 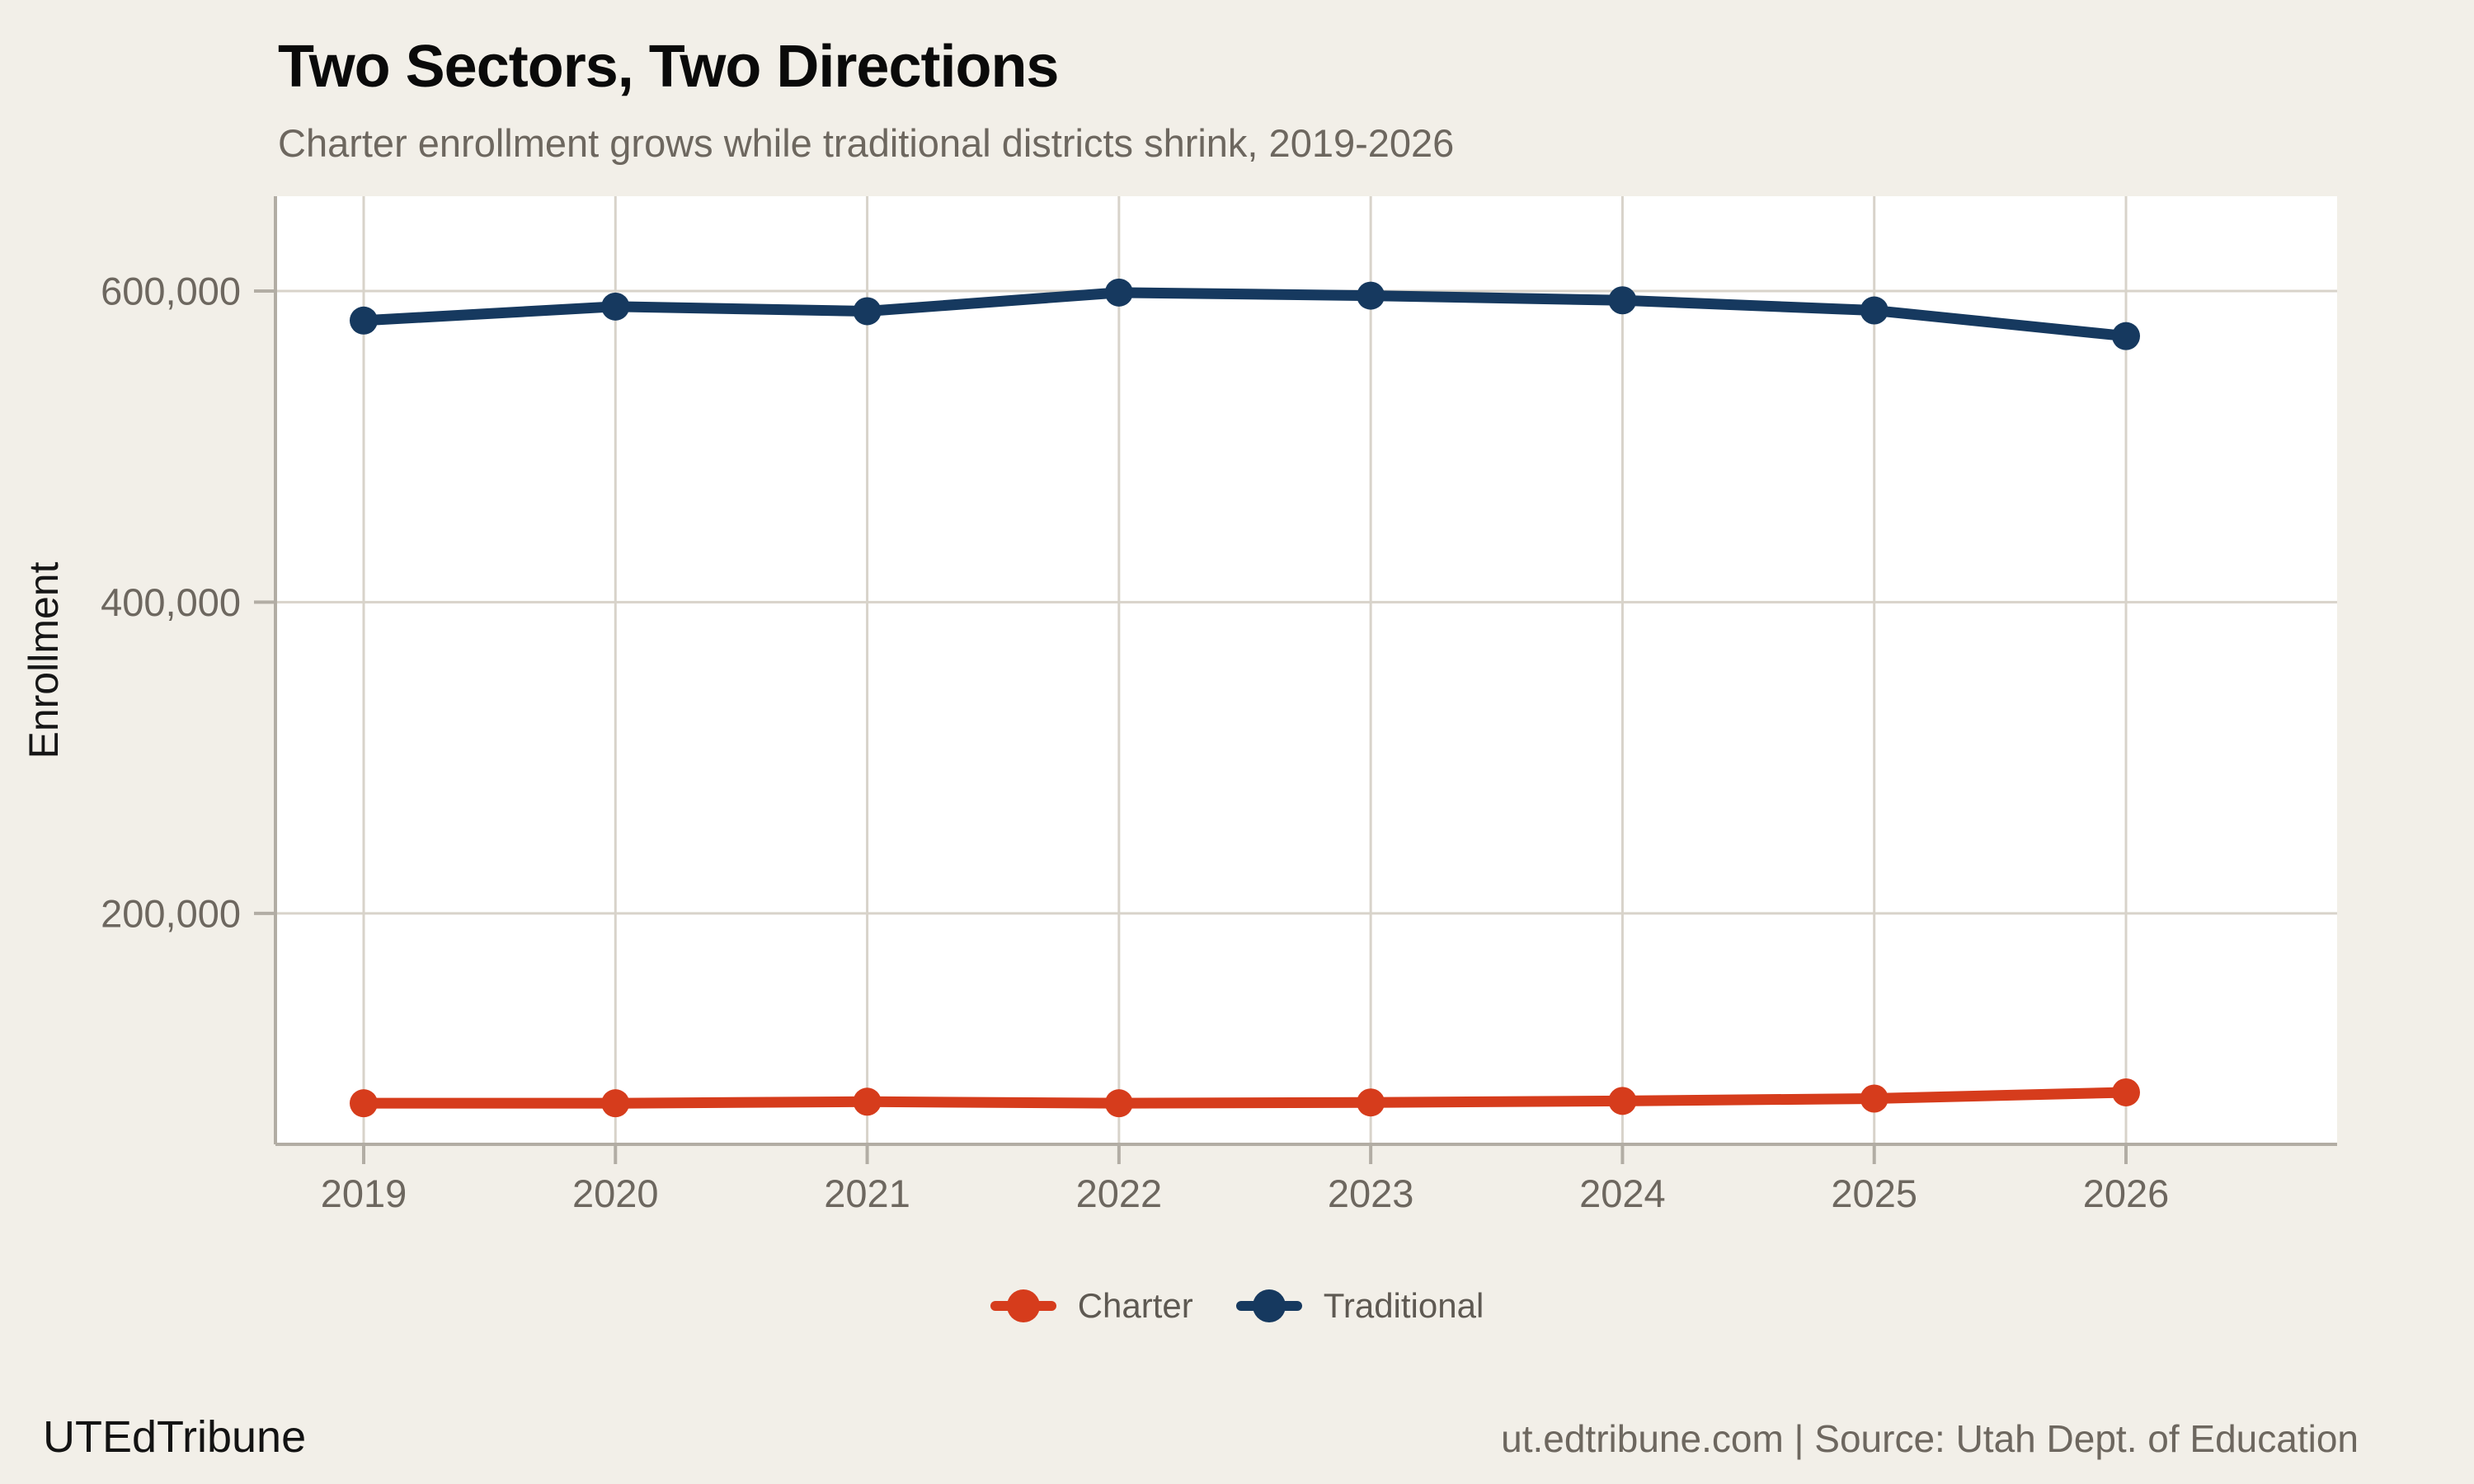 I want to click on legend-item-traditional: Traditional, so click(x=1359, y=1306).